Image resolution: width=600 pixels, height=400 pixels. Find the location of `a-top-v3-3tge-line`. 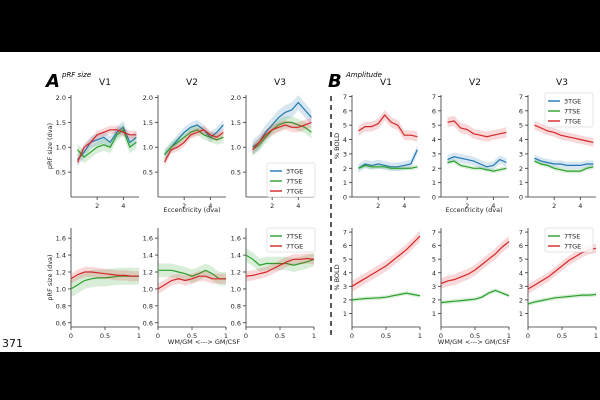

a-top-v3-3tge-line is located at coordinates (282, 124).